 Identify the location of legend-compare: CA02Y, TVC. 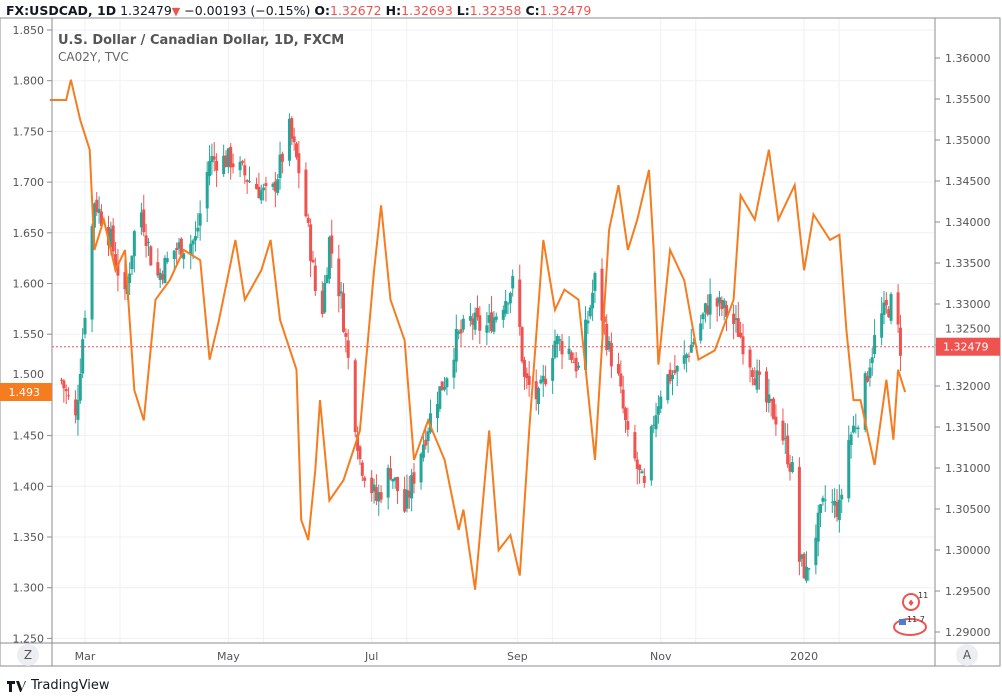
(93, 57).